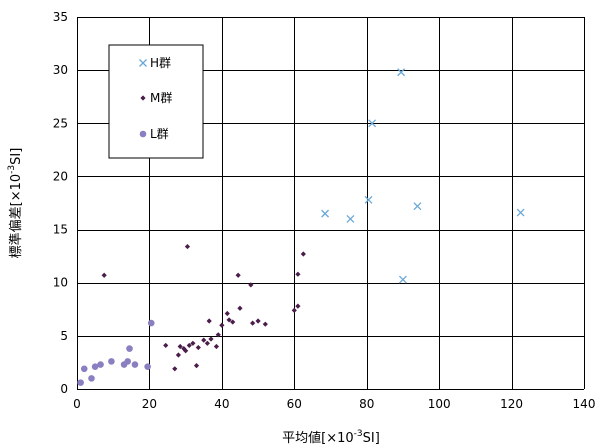 The width and height of the screenshot is (598, 448). Describe the element at coordinates (511, 404) in the screenshot. I see `x-tick-label: 120` at that location.